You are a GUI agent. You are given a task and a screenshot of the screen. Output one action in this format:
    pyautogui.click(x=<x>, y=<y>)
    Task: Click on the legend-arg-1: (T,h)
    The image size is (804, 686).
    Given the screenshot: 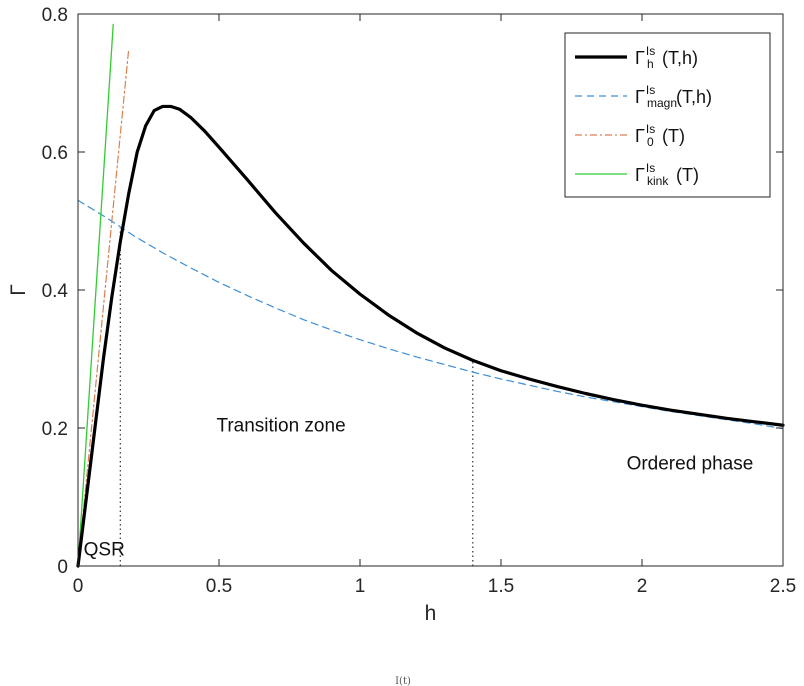 What is the action you would take?
    pyautogui.click(x=694, y=97)
    